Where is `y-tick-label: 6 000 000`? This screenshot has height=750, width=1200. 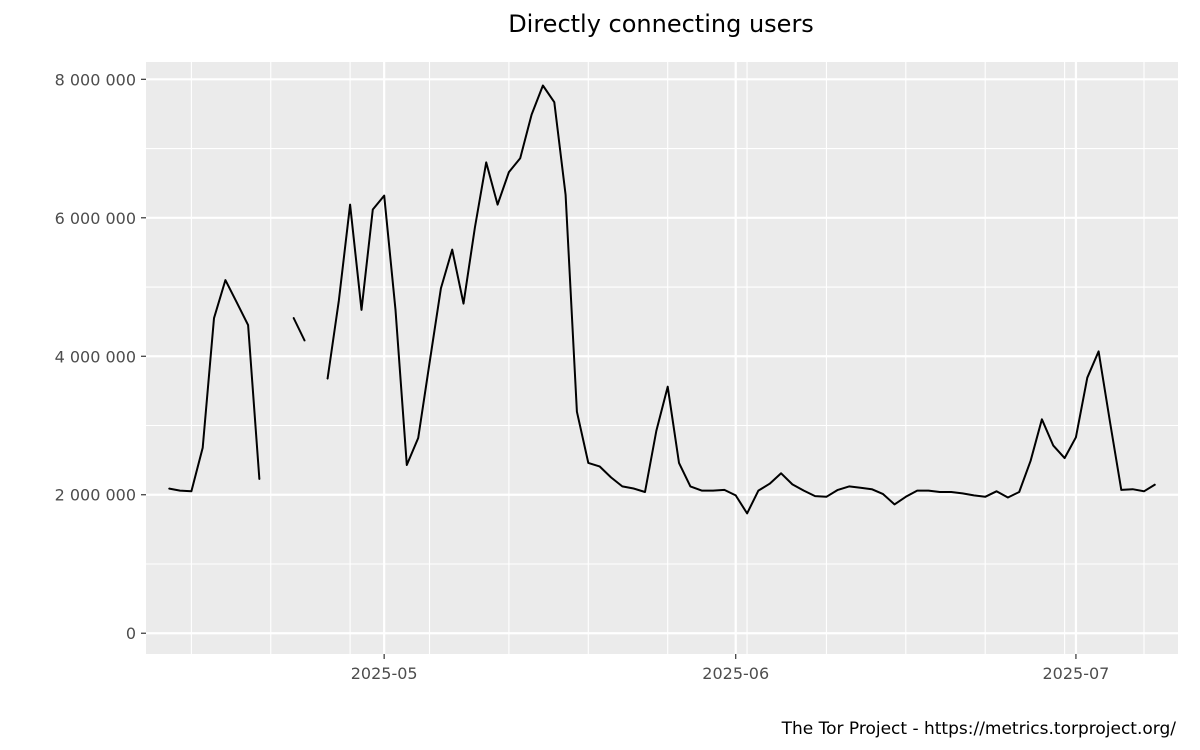
y-tick-label: 6 000 000 is located at coordinates (95, 218).